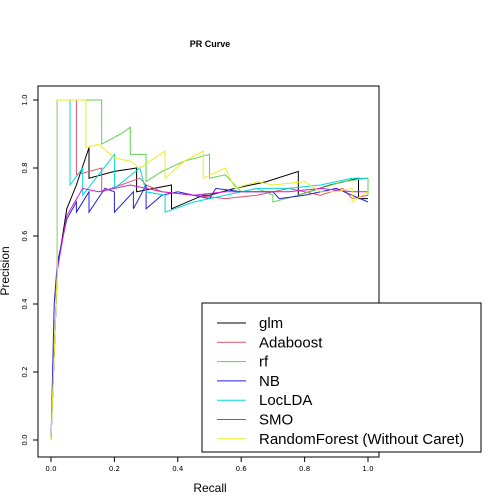 This screenshot has height=504, width=504. I want to click on y-tick-label: 0.6, so click(25, 236).